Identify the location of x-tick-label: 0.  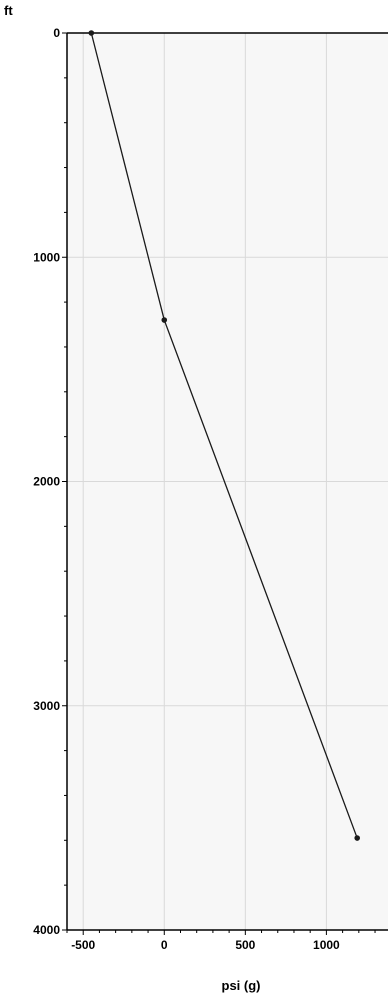
(164, 945).